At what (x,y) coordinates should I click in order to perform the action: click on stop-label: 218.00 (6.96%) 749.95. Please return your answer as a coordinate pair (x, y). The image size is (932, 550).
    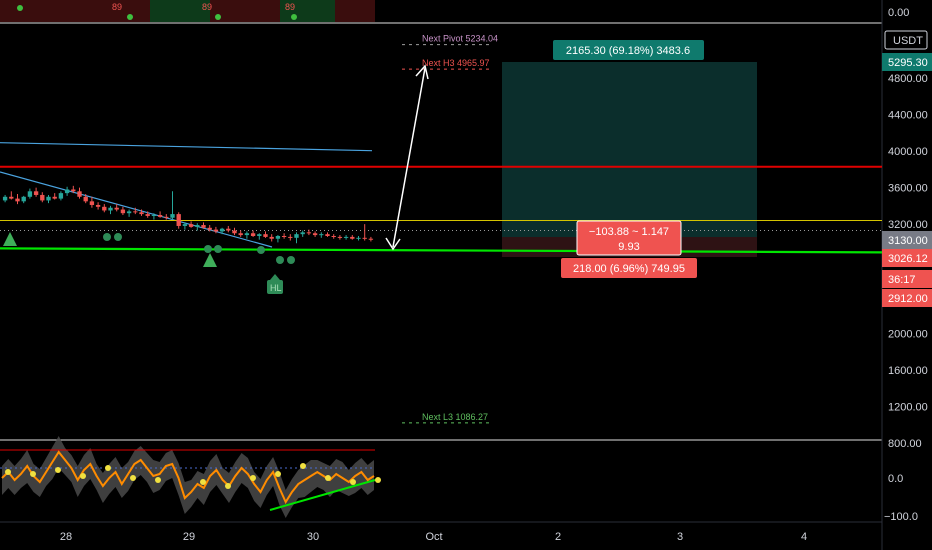
    Looking at the image, I should click on (629, 269).